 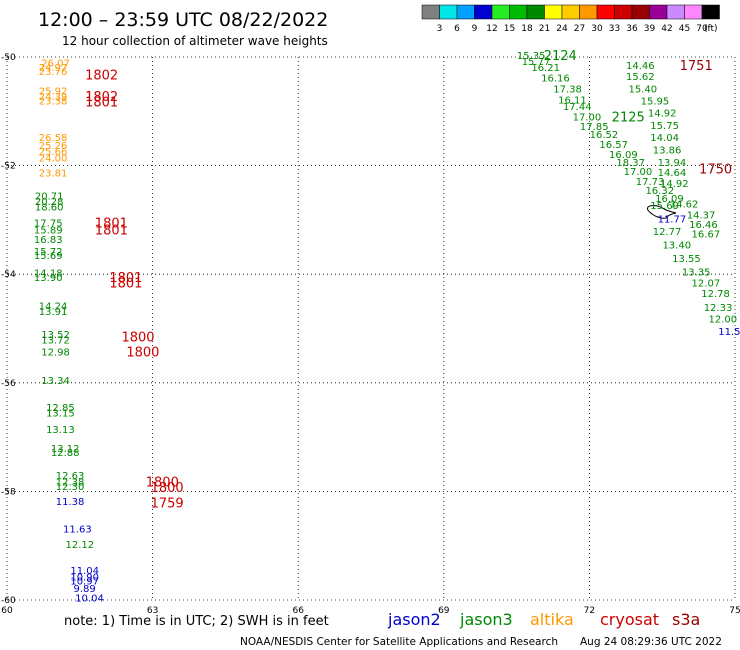 What do you see at coordinates (560, 56) in the screenshot?
I see `pass-time: 2124` at bounding box center [560, 56].